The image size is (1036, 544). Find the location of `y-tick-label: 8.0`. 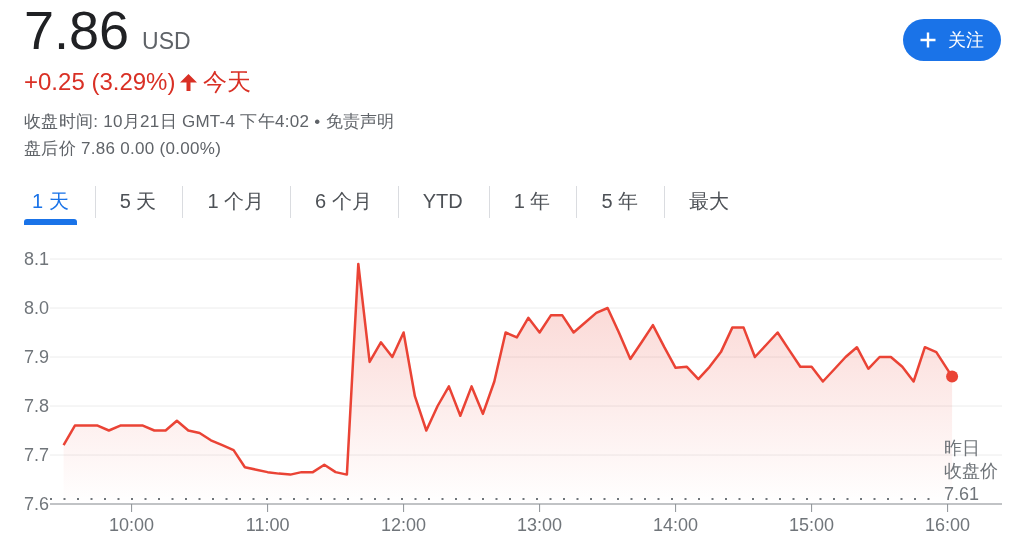

y-tick-label: 8.0 is located at coordinates (36, 308).